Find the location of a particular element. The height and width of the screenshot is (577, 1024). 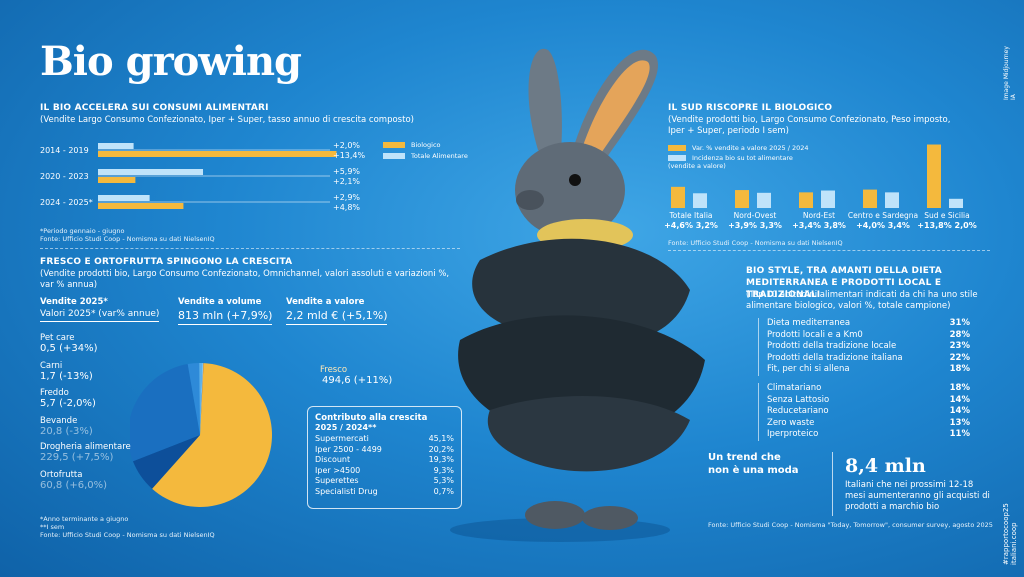

pie-label-freddo: Freddo 5,7 (-2,0%) is located at coordinates (68, 398).